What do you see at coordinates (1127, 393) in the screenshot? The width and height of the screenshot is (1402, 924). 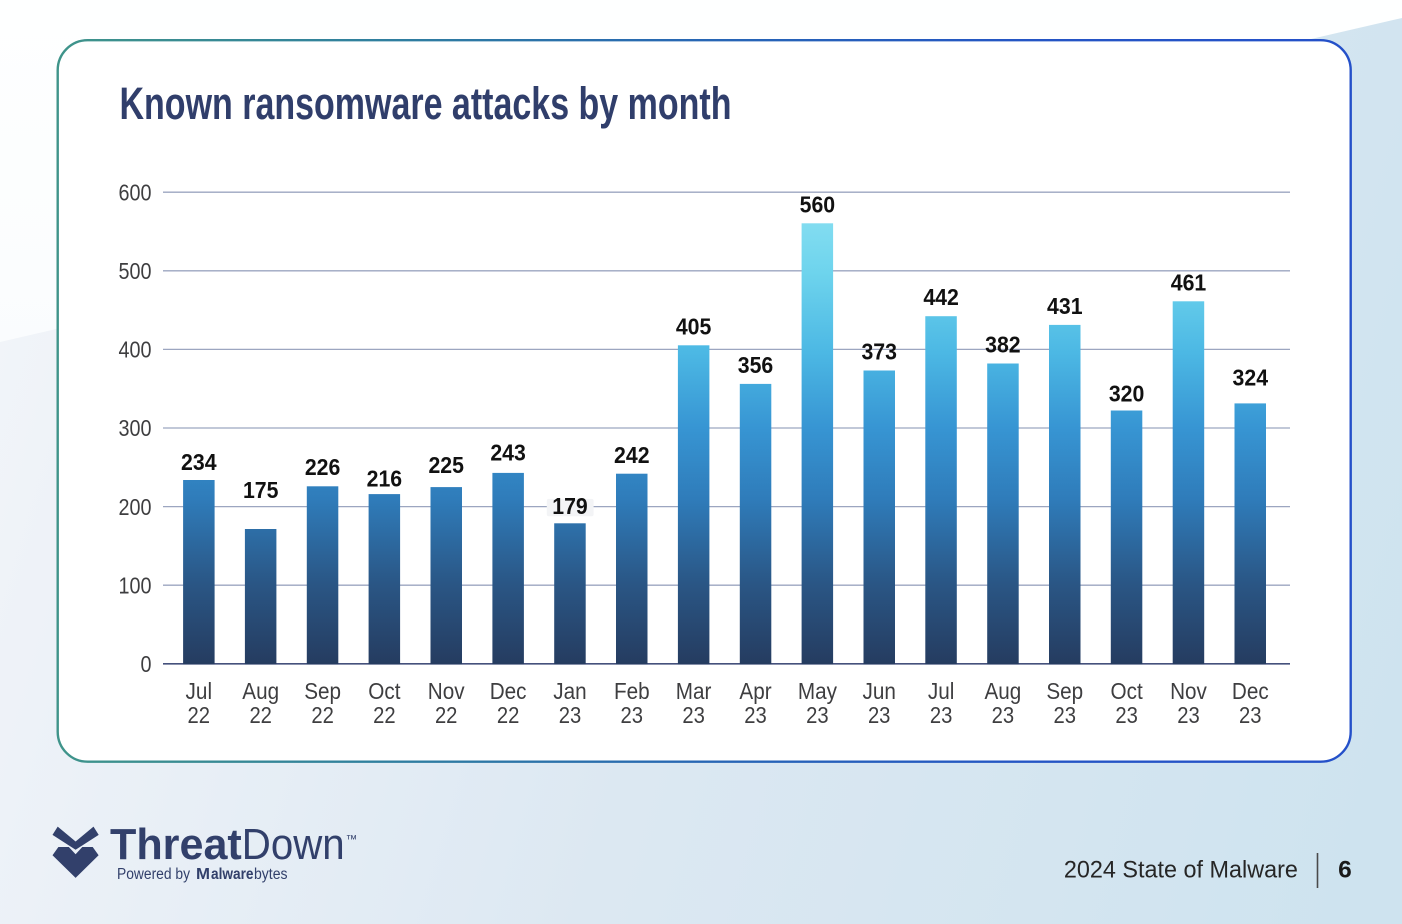 I see `svg-text: 320` at bounding box center [1127, 393].